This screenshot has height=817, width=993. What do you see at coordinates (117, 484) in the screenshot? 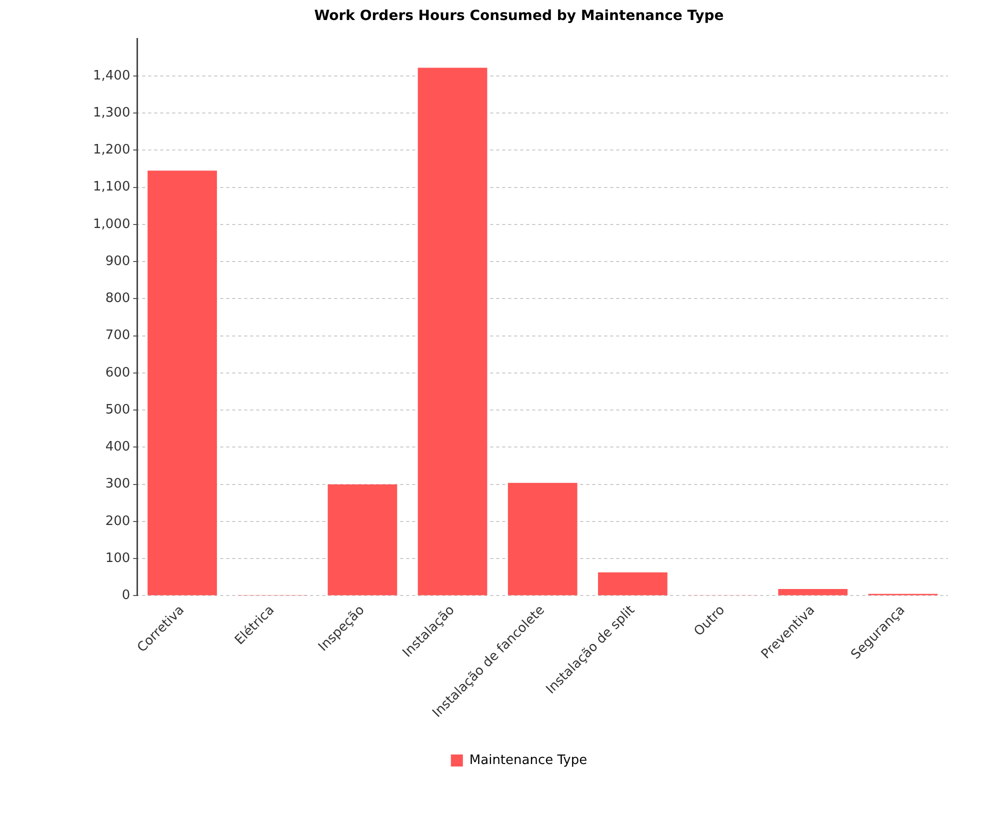
I see `y-tick-label: 300` at bounding box center [117, 484].